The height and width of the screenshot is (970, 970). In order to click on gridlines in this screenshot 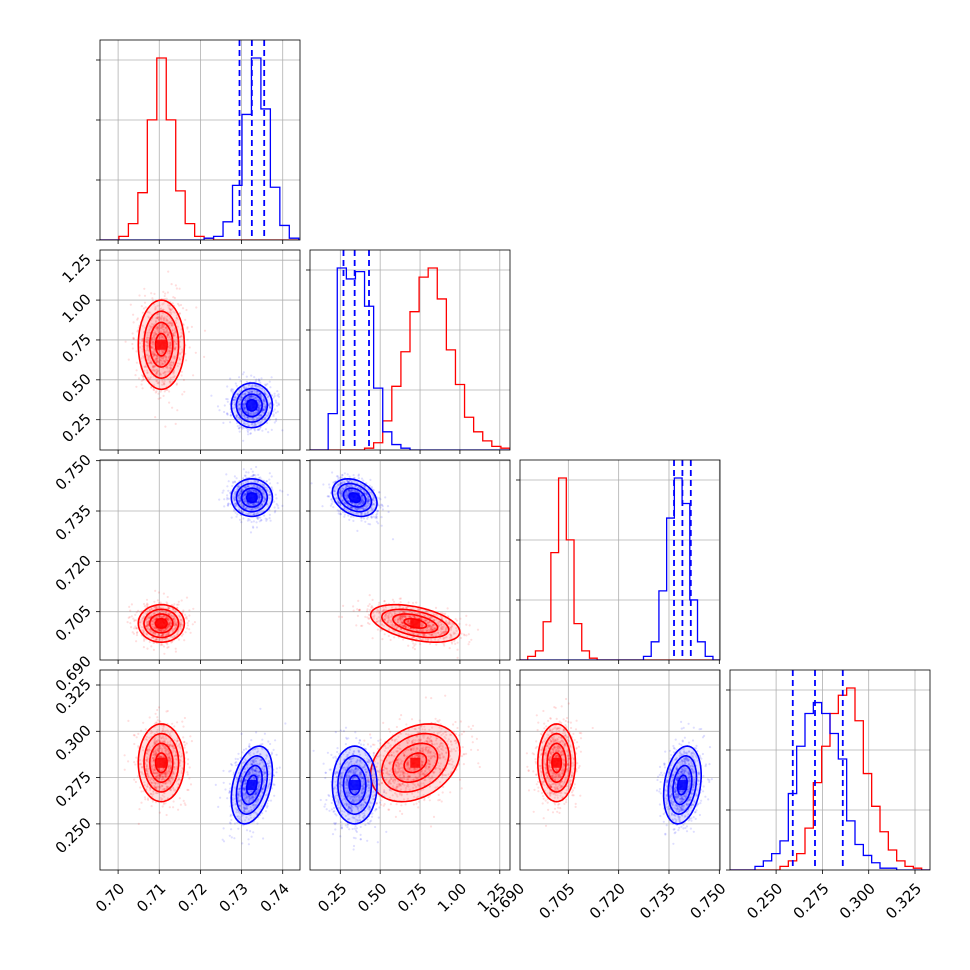, I will do `click(200, 140)`.